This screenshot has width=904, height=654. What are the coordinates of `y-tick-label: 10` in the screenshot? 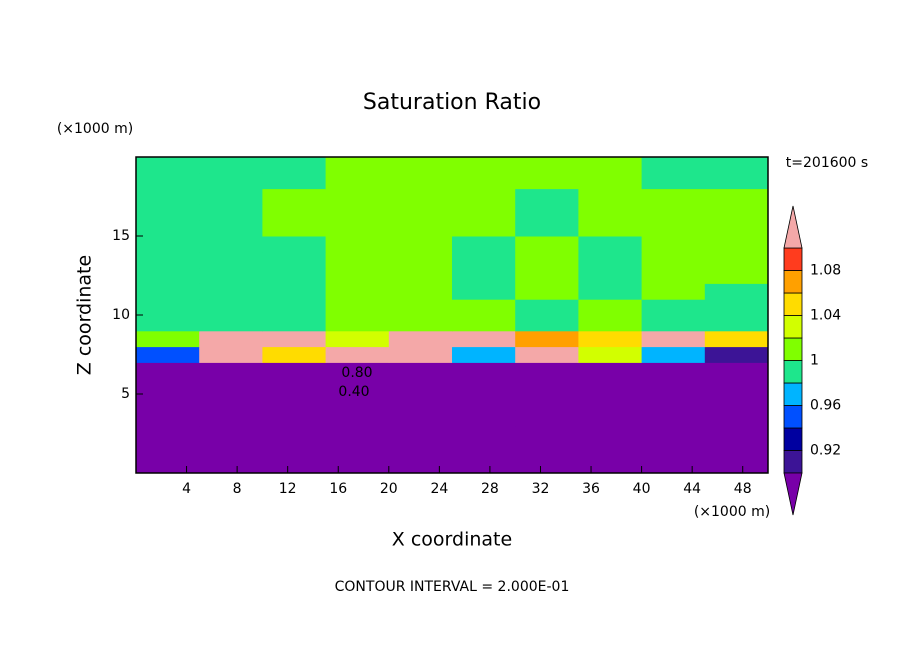 It's located at (121, 315).